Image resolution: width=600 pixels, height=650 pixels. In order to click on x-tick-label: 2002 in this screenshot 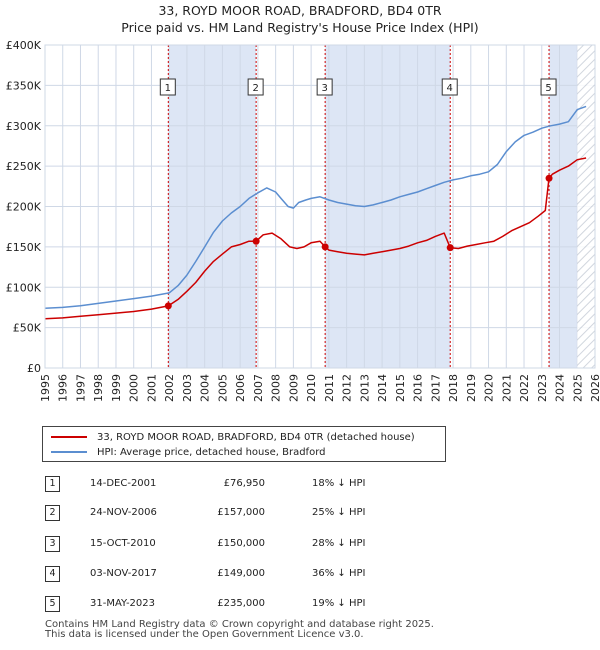, I will do `click(169, 388)`.